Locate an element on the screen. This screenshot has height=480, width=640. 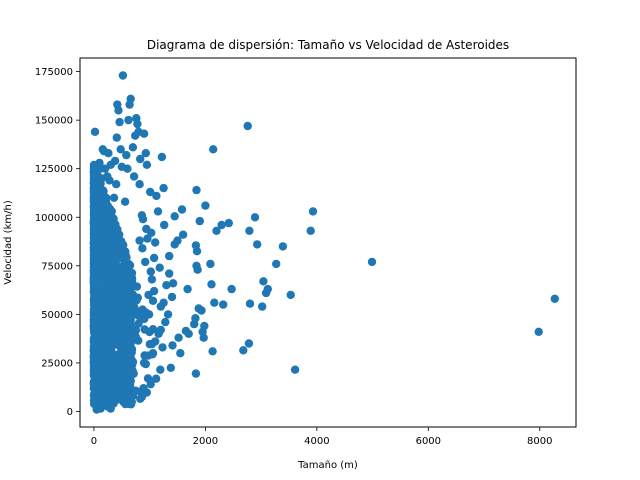
y-tick-label: 75000 is located at coordinates (57, 266).